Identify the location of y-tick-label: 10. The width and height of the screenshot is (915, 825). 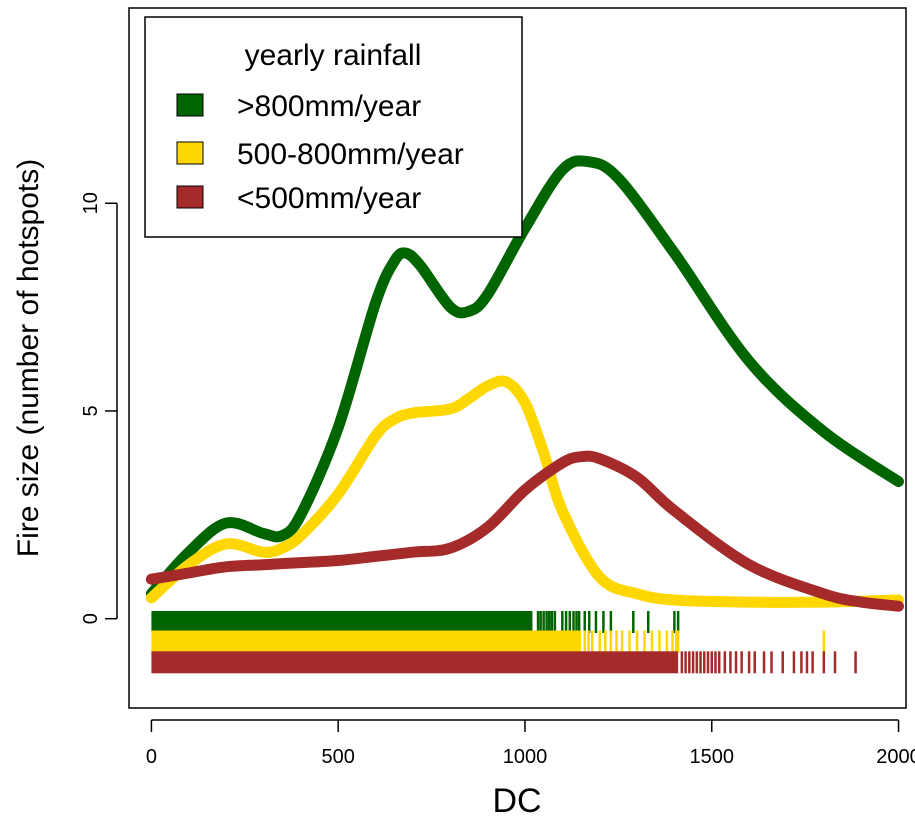
(91, 203).